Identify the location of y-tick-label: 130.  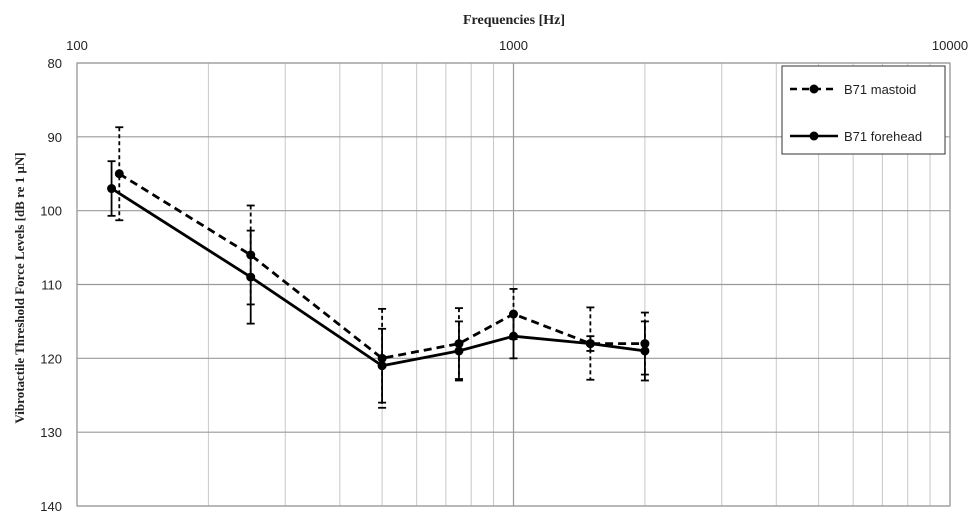
(51, 432).